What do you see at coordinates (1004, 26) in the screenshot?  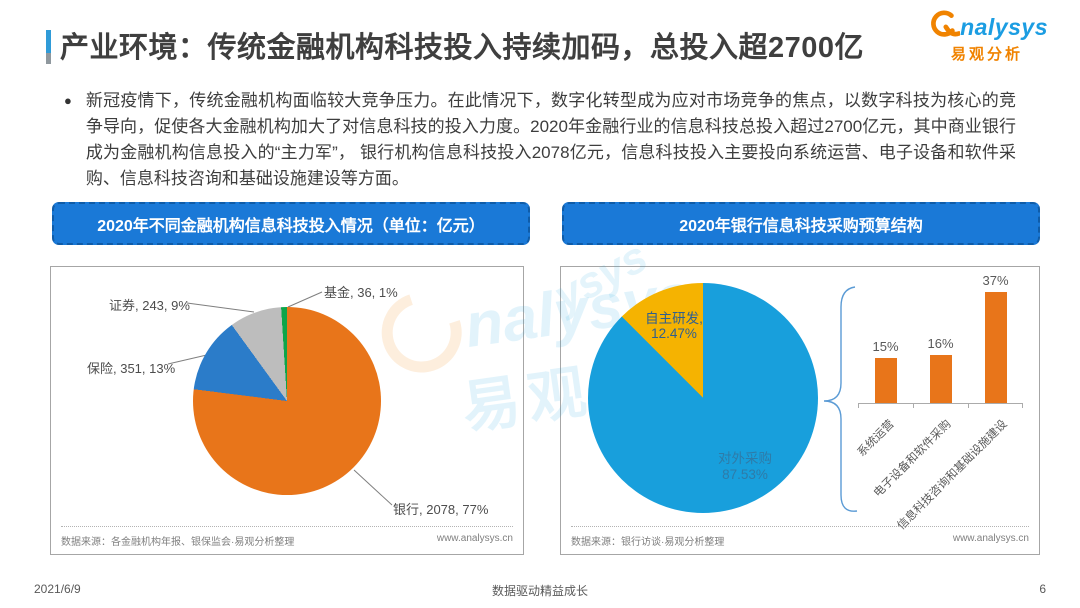 I see `logo-brand-text: nalysys` at bounding box center [1004, 26].